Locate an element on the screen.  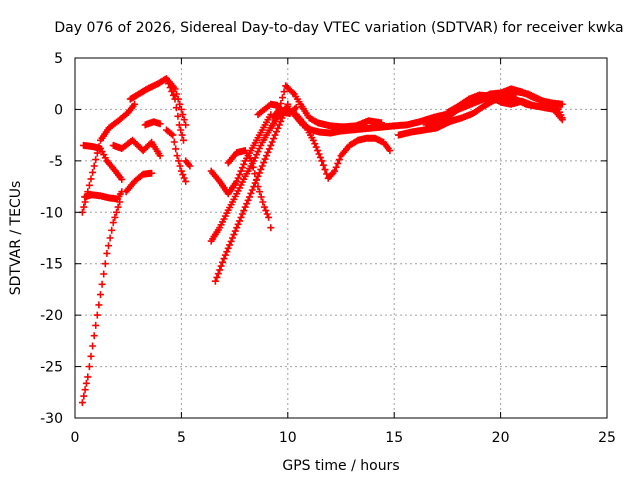
y-tick-label: 5 is located at coordinates (58, 59).